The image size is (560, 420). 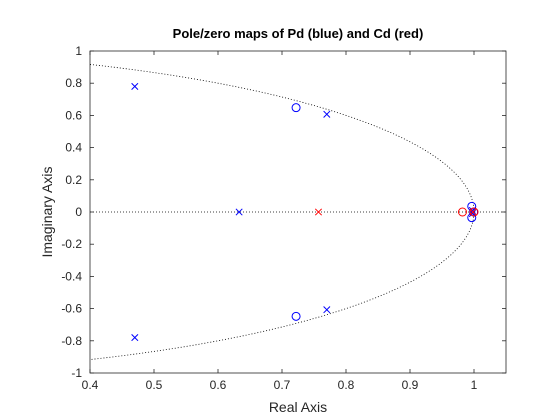 I want to click on x-tick-label: 0.5, so click(x=154, y=385).